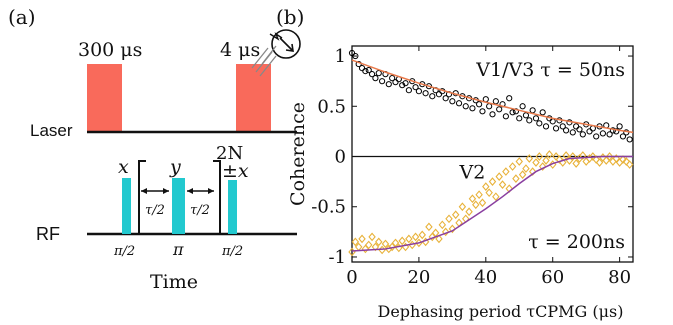 This screenshot has height=325, width=673. I want to click on x-tick-label: 0, so click(351, 277).